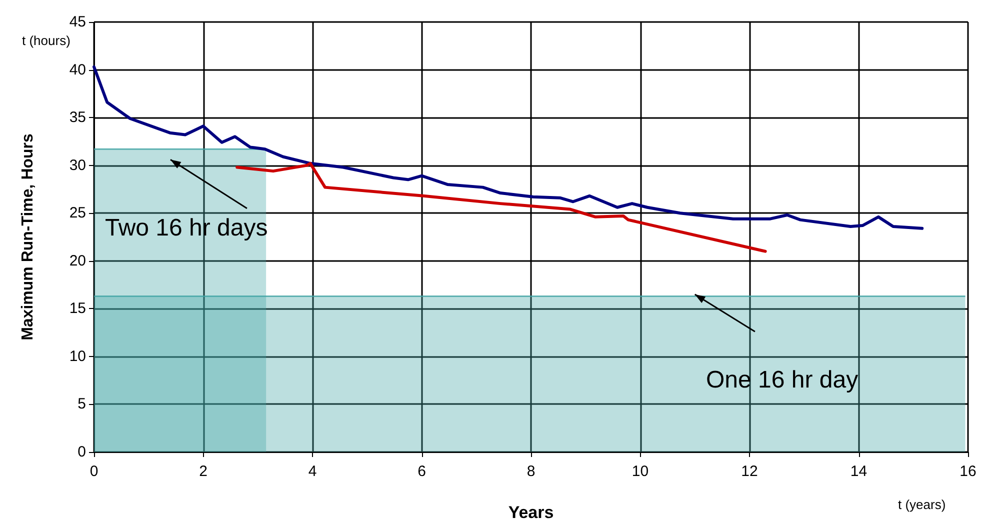  Describe the element at coordinates (77, 165) in the screenshot. I see `y-tick-label: 30` at that location.